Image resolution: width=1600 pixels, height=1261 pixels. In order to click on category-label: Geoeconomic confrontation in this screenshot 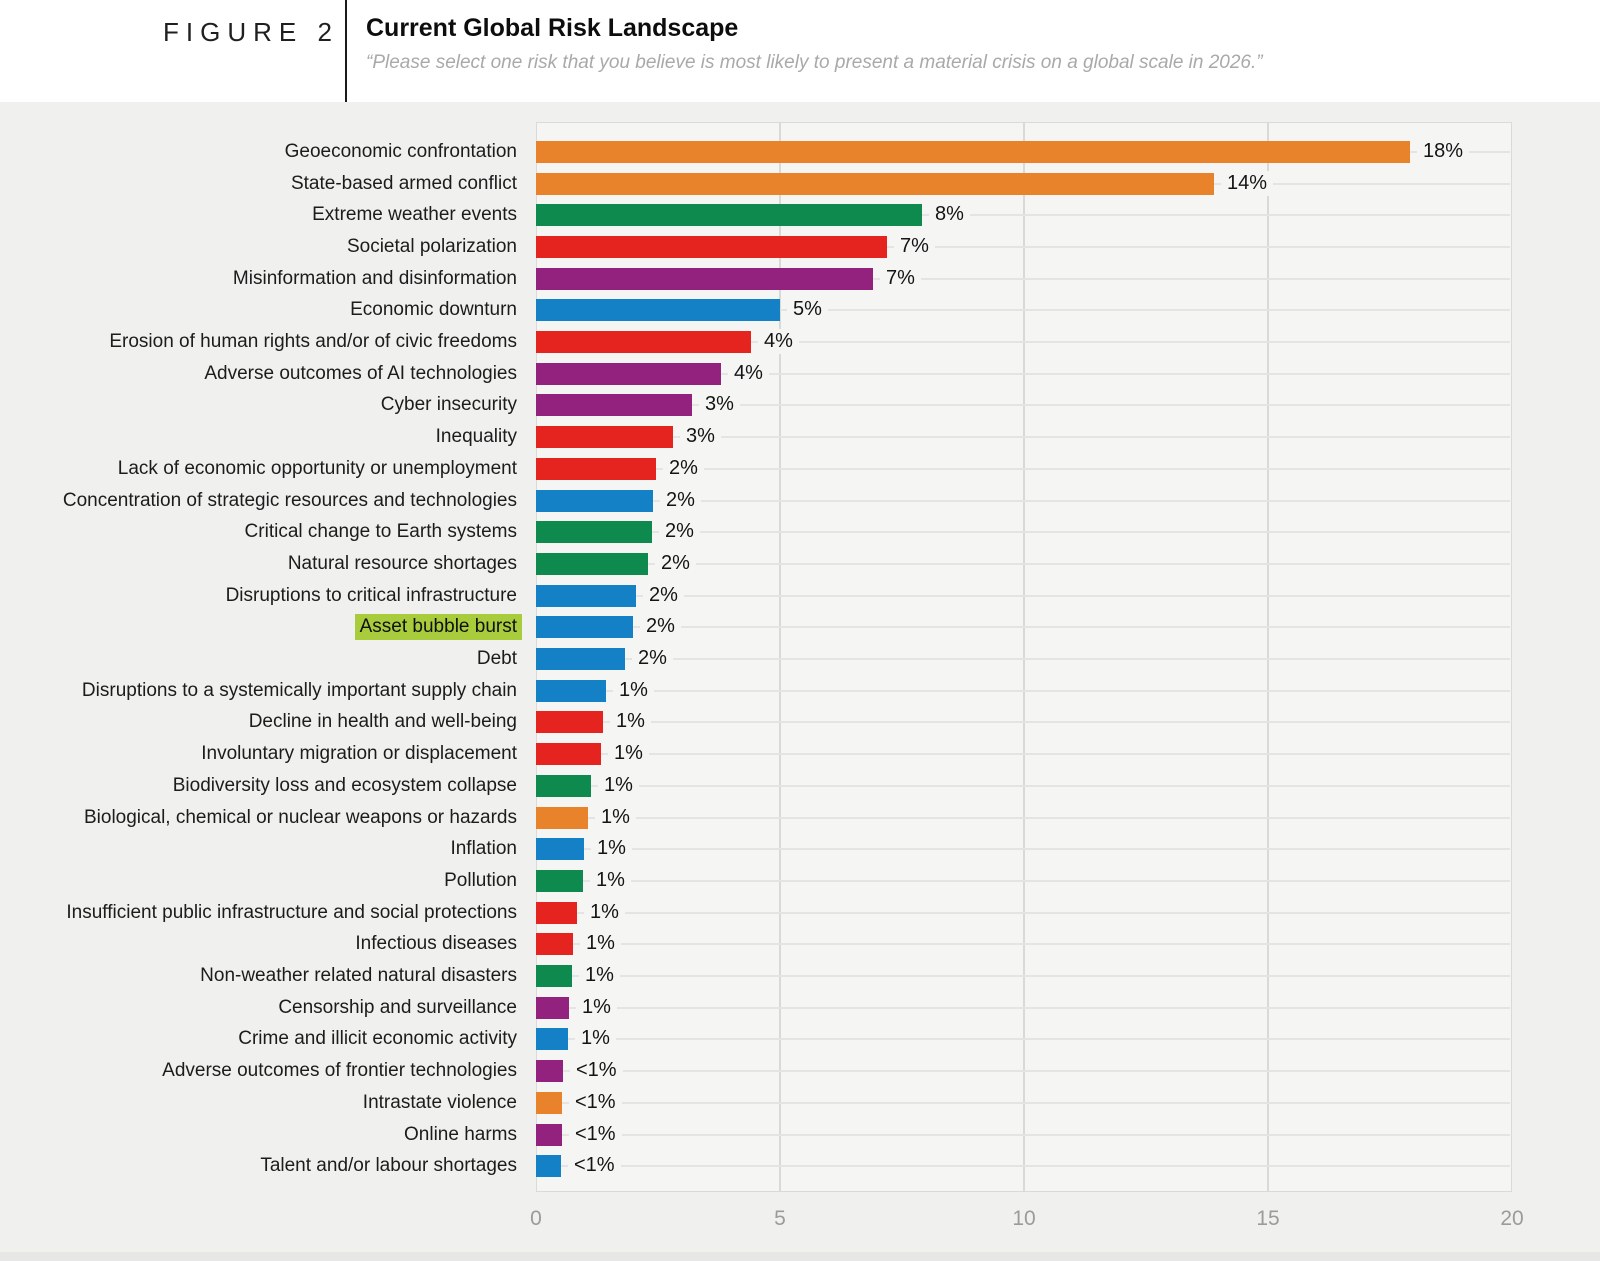, I will do `click(261, 152)`.